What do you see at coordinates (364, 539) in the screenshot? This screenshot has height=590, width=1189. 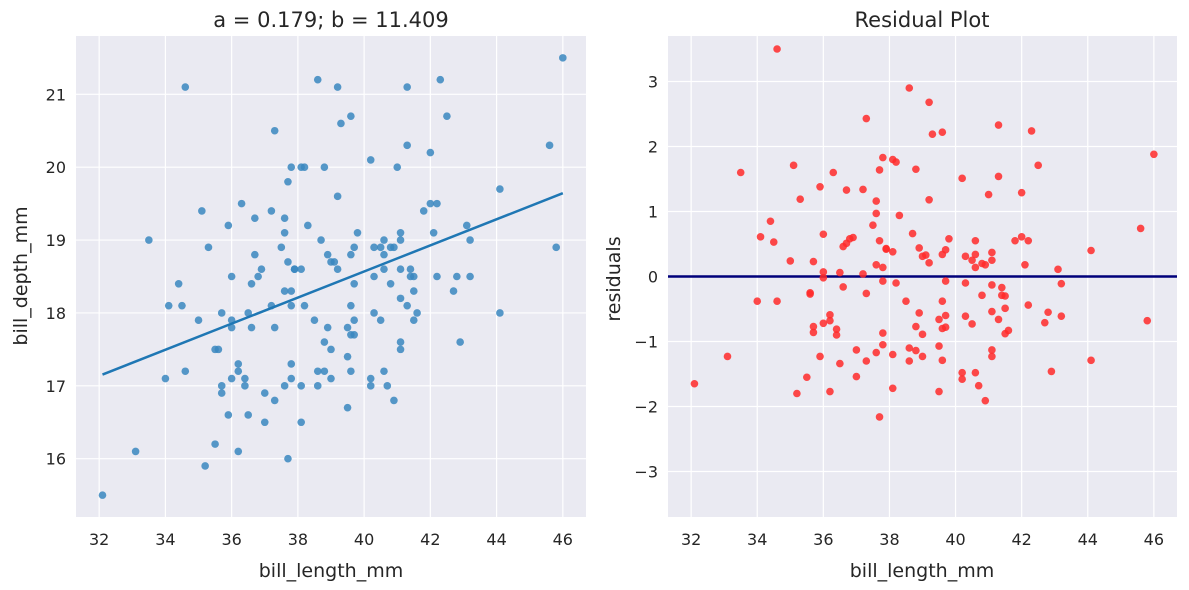 I see `x-tick-label: 40` at bounding box center [364, 539].